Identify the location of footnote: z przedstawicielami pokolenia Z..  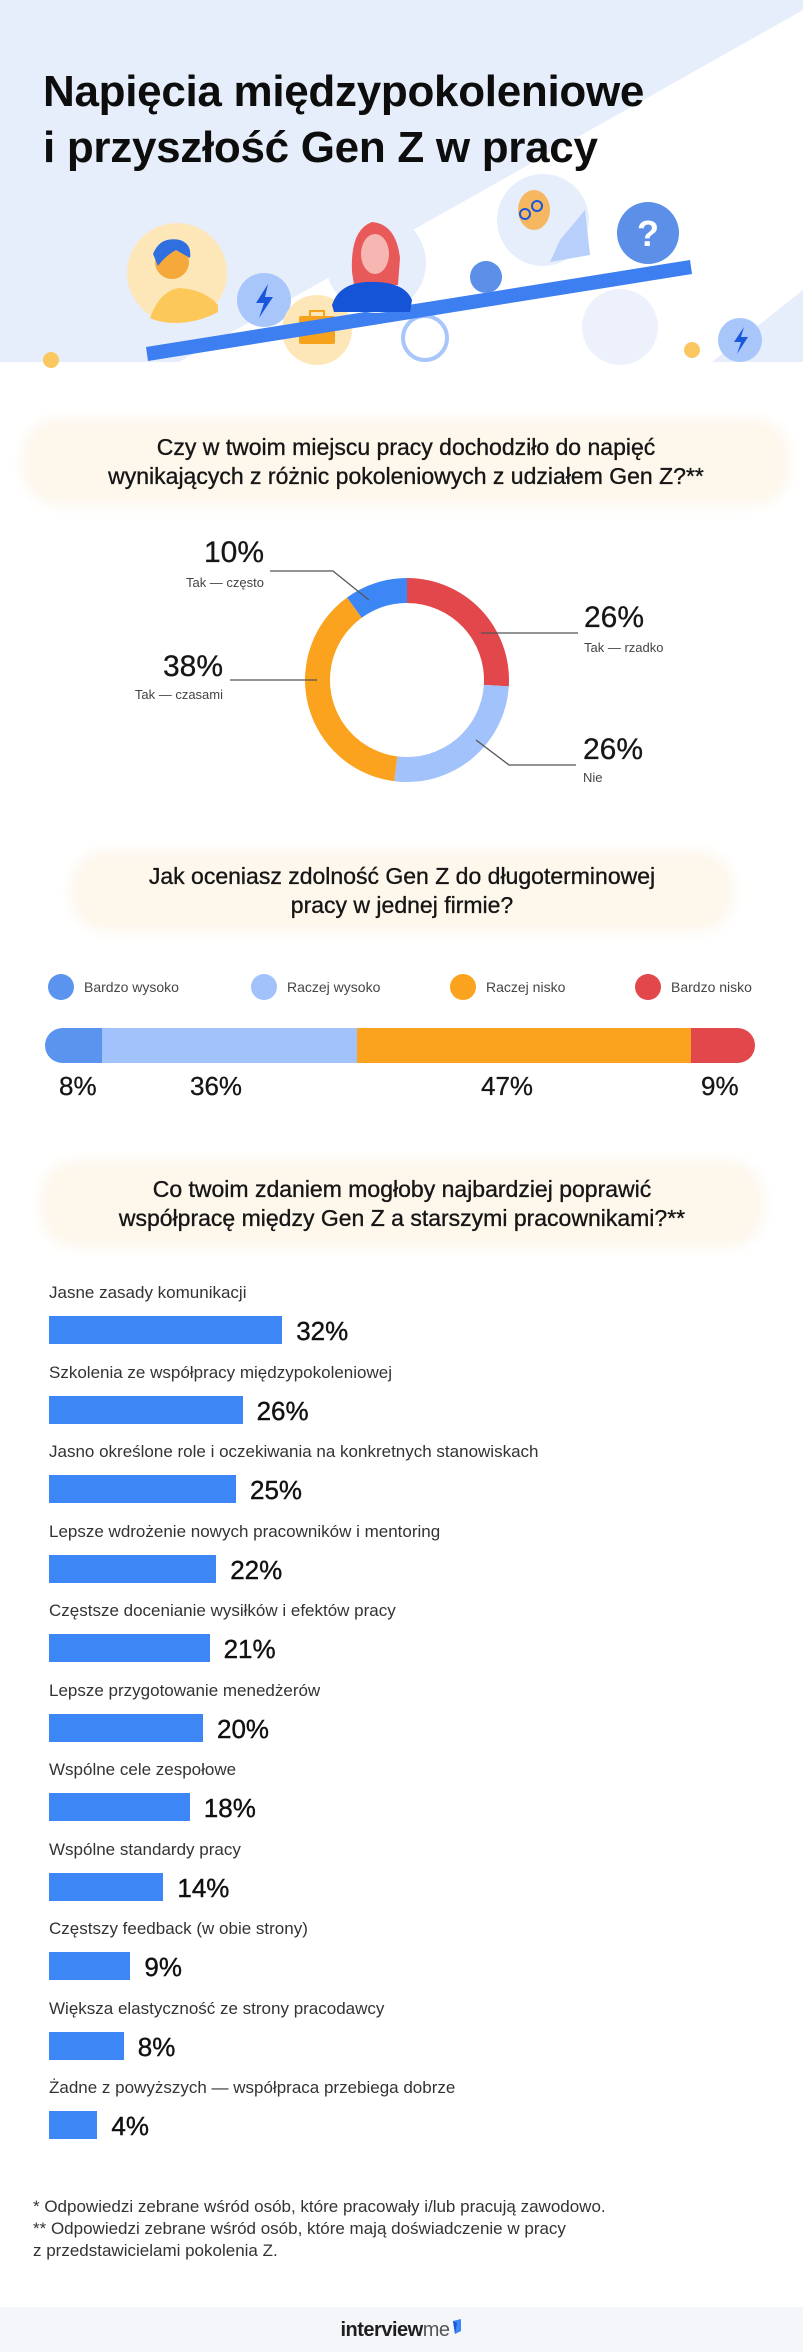
(155, 2250).